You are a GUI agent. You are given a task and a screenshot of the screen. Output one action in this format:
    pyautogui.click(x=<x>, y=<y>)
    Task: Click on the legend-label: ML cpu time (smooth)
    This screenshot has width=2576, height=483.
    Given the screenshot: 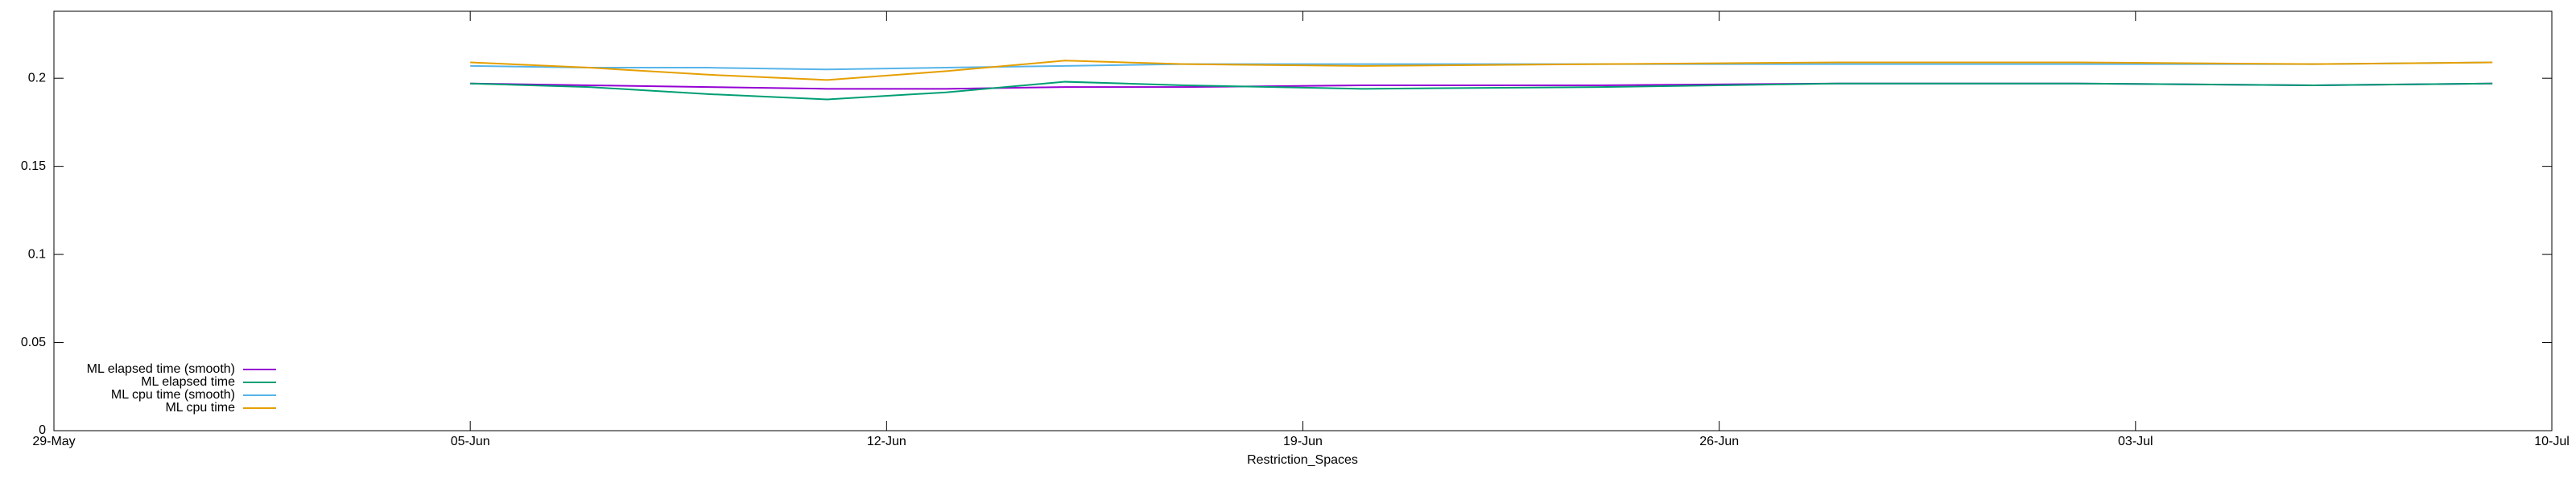 What is the action you would take?
    pyautogui.click(x=173, y=395)
    